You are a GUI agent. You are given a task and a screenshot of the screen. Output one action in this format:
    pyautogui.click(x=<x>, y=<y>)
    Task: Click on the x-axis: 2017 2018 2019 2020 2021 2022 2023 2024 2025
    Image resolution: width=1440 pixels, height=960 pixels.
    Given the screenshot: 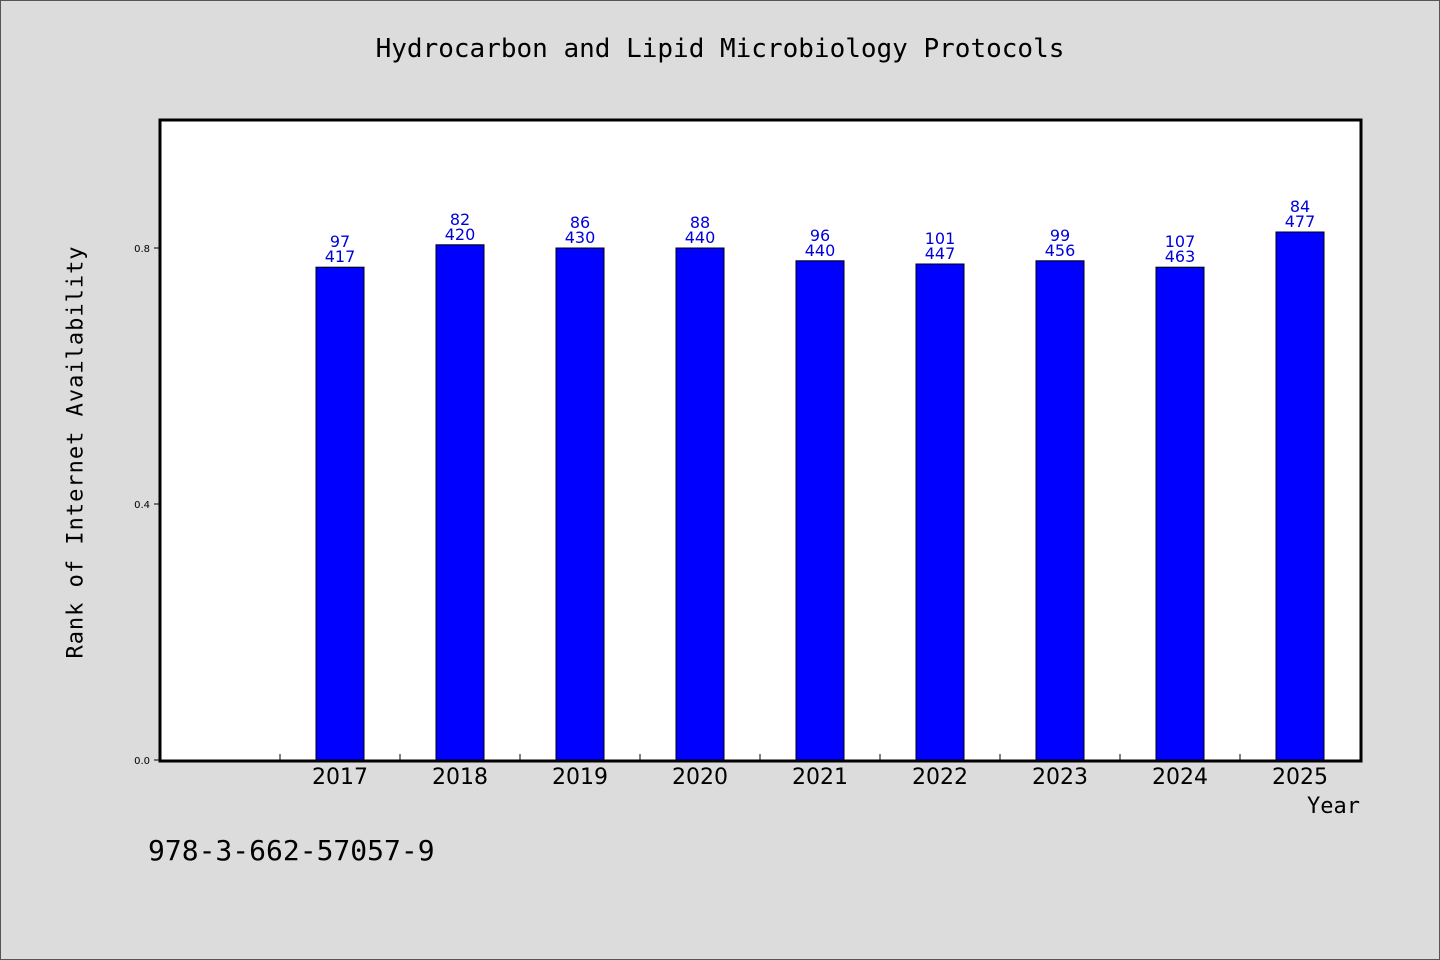 What is the action you would take?
    pyautogui.click(x=803, y=772)
    